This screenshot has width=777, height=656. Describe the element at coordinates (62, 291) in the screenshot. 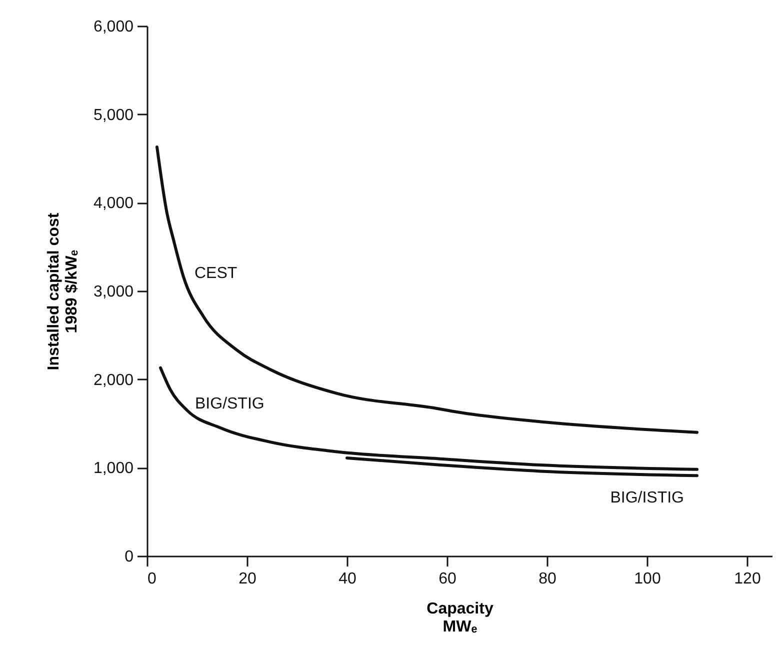

I see `y-axis-title: Installed capital cost 1989 $/kWₑ` at that location.